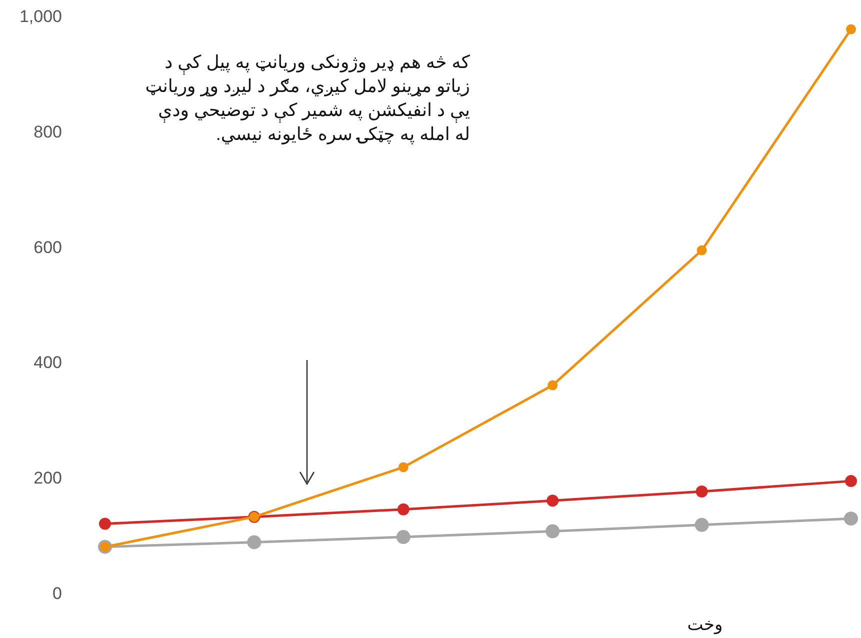 This screenshot has width=861, height=638. Describe the element at coordinates (705, 625) in the screenshot. I see `x-axis-title: وخت` at that location.